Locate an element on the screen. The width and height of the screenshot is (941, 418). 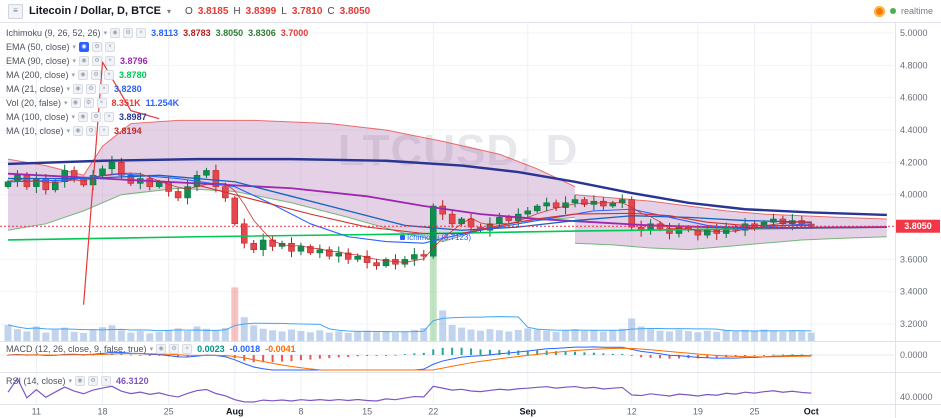
svg-text: 18 is located at coordinates (102, 412).